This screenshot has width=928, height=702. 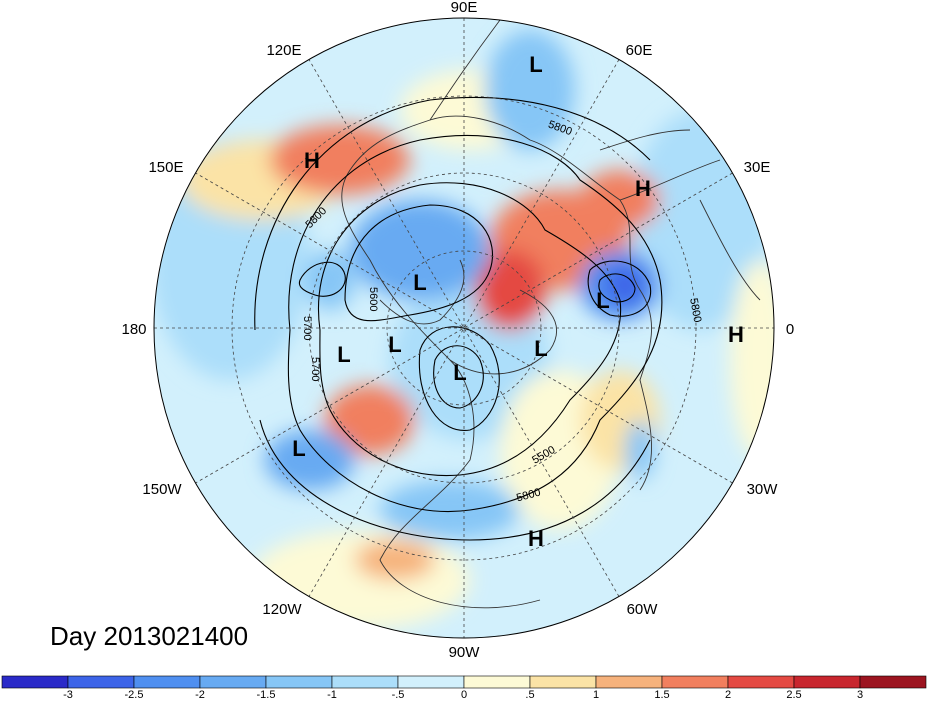 I want to click on high-west-africa-label: H, so click(x=736, y=334).